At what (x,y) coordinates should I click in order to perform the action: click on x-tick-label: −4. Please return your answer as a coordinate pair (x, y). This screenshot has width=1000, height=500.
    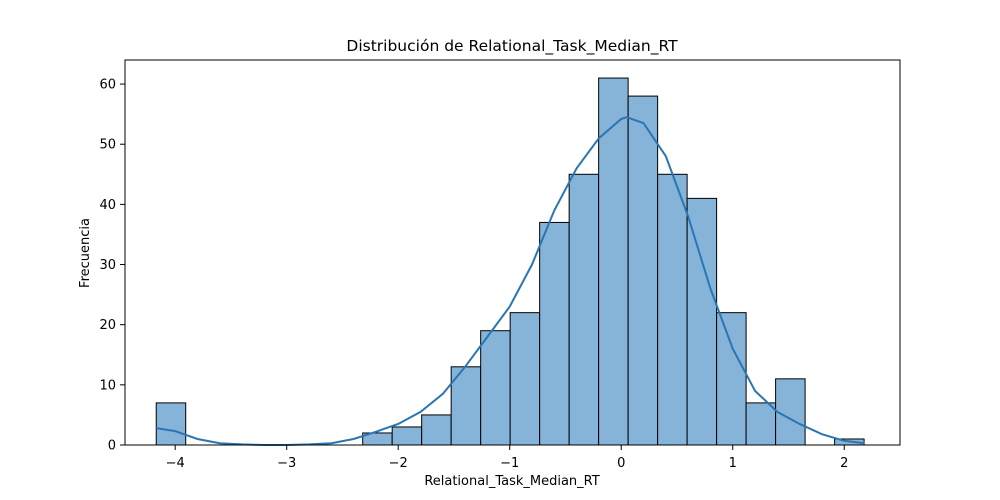
    Looking at the image, I should click on (175, 463).